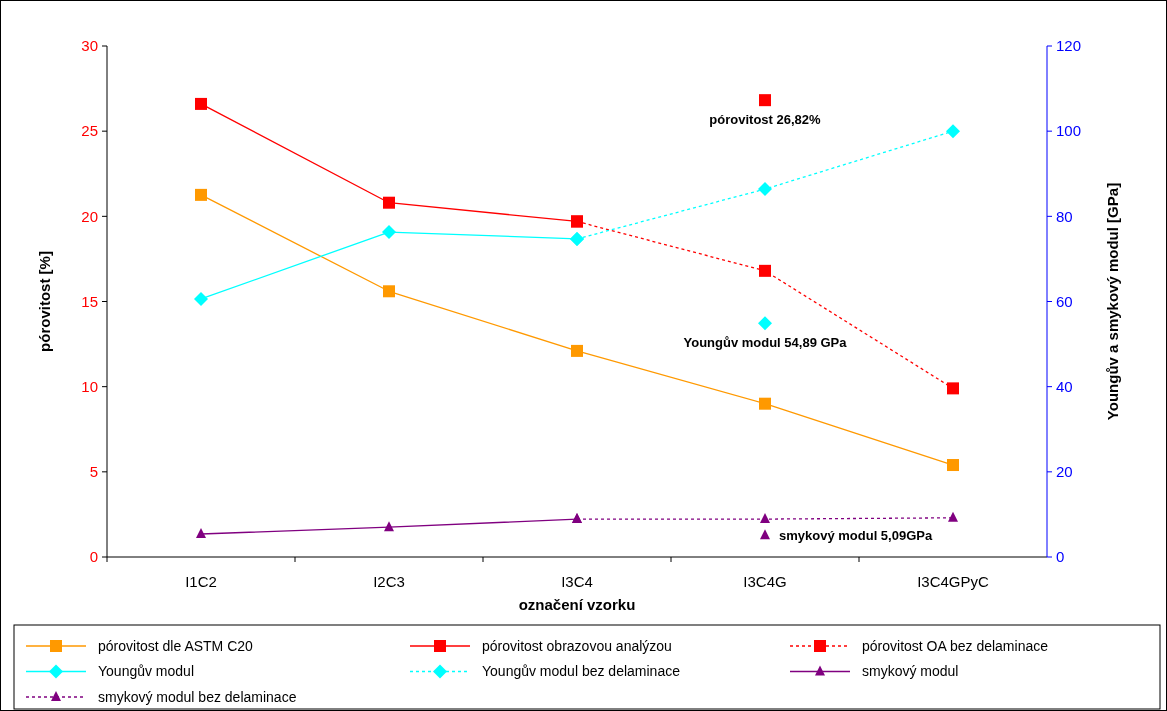  What do you see at coordinates (1064, 386) in the screenshot?
I see `y2-tick-label: 40` at bounding box center [1064, 386].